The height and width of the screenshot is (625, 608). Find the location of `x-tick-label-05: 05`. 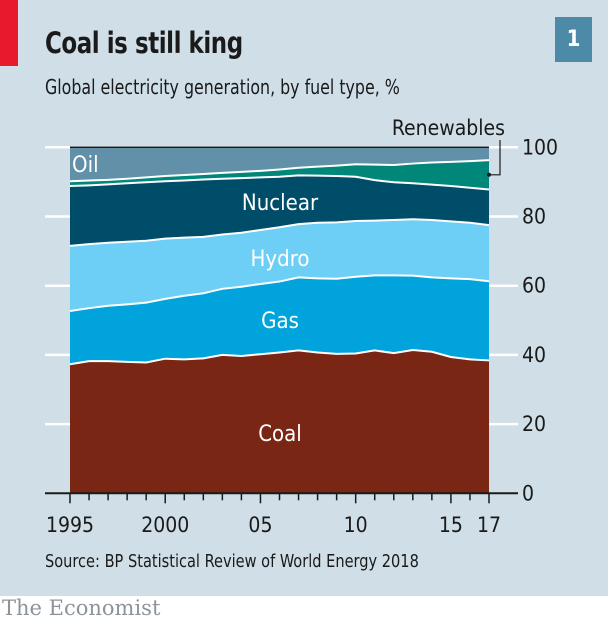

x-tick-label-05: 05 is located at coordinates (260, 525).